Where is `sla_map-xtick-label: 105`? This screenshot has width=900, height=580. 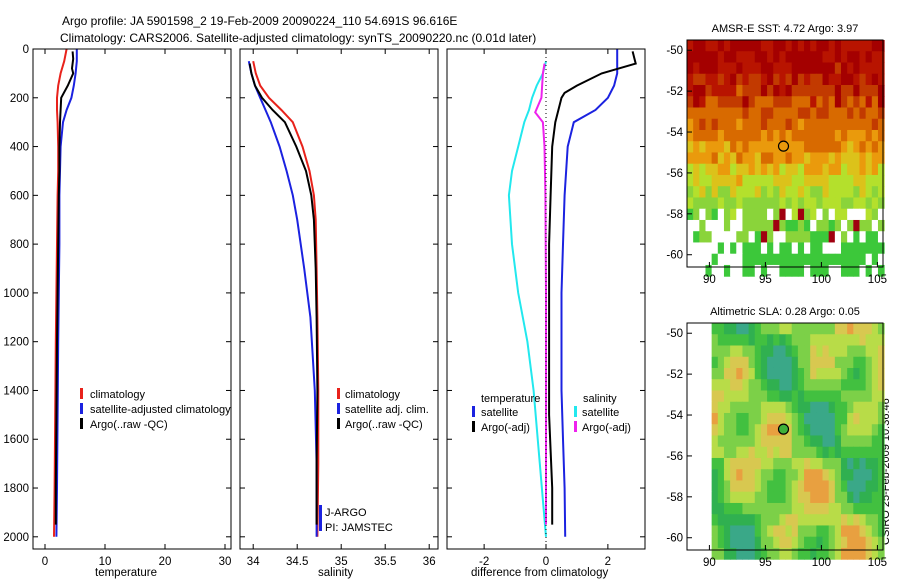
sla_map-xtick-label: 105 is located at coordinates (877, 563).